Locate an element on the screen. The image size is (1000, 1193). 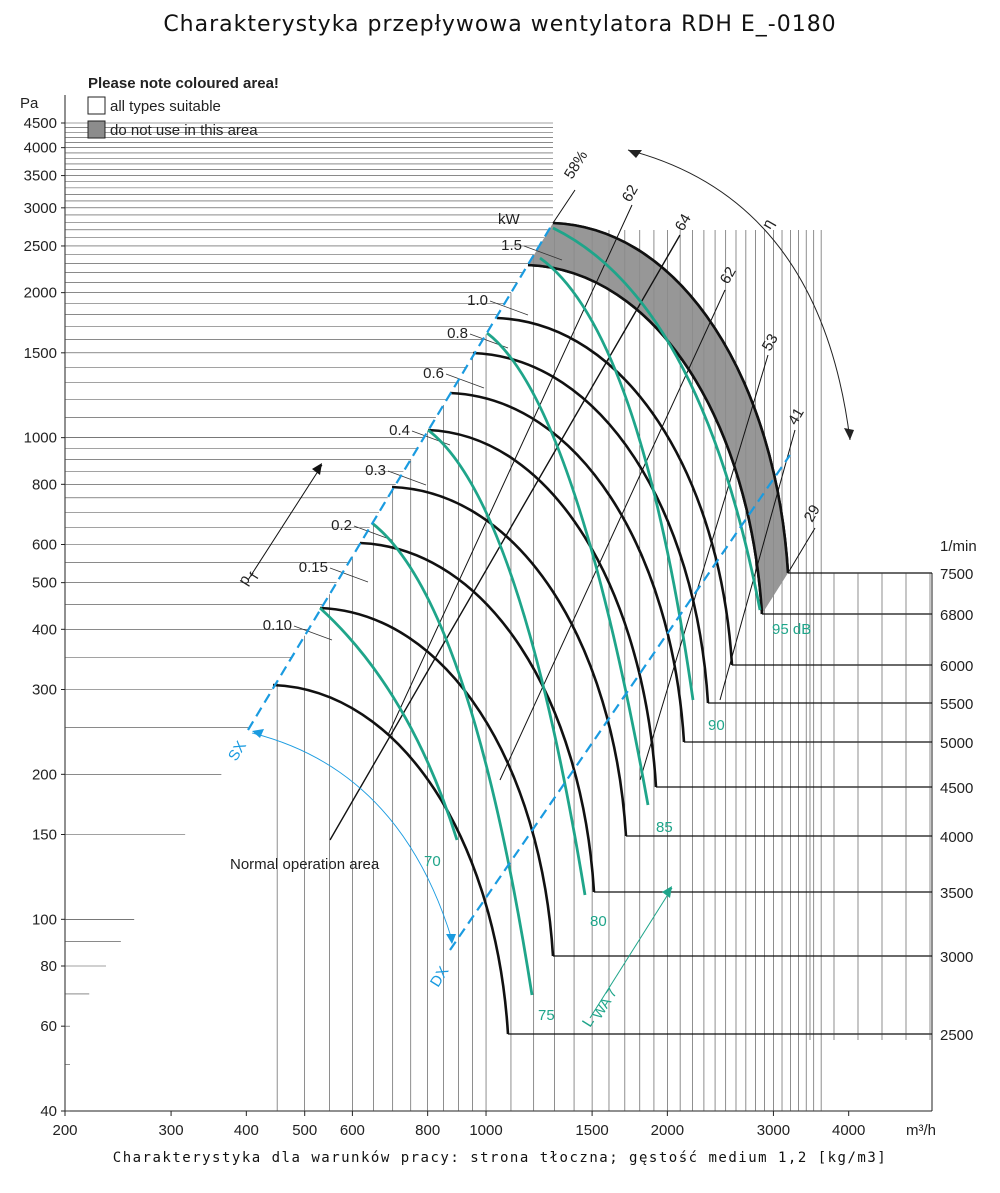
power-label: 0.4 is located at coordinates (399, 430).